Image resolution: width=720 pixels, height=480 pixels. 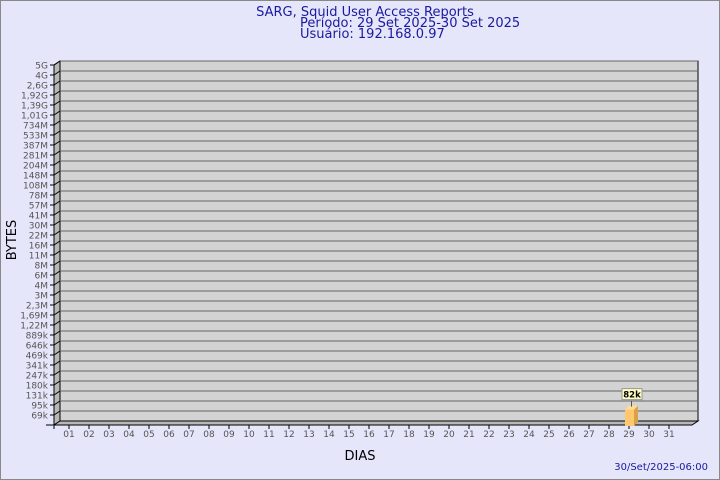 I want to click on y-tick-label: 247k, so click(x=37, y=377).